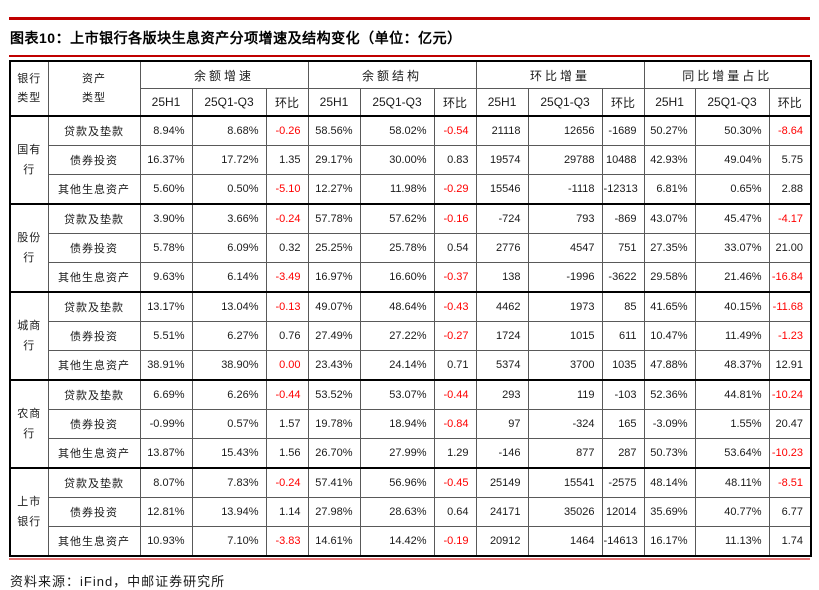 The image size is (819, 590). What do you see at coordinates (623, 306) in the screenshot?
I see `value-cell: 85` at bounding box center [623, 306].